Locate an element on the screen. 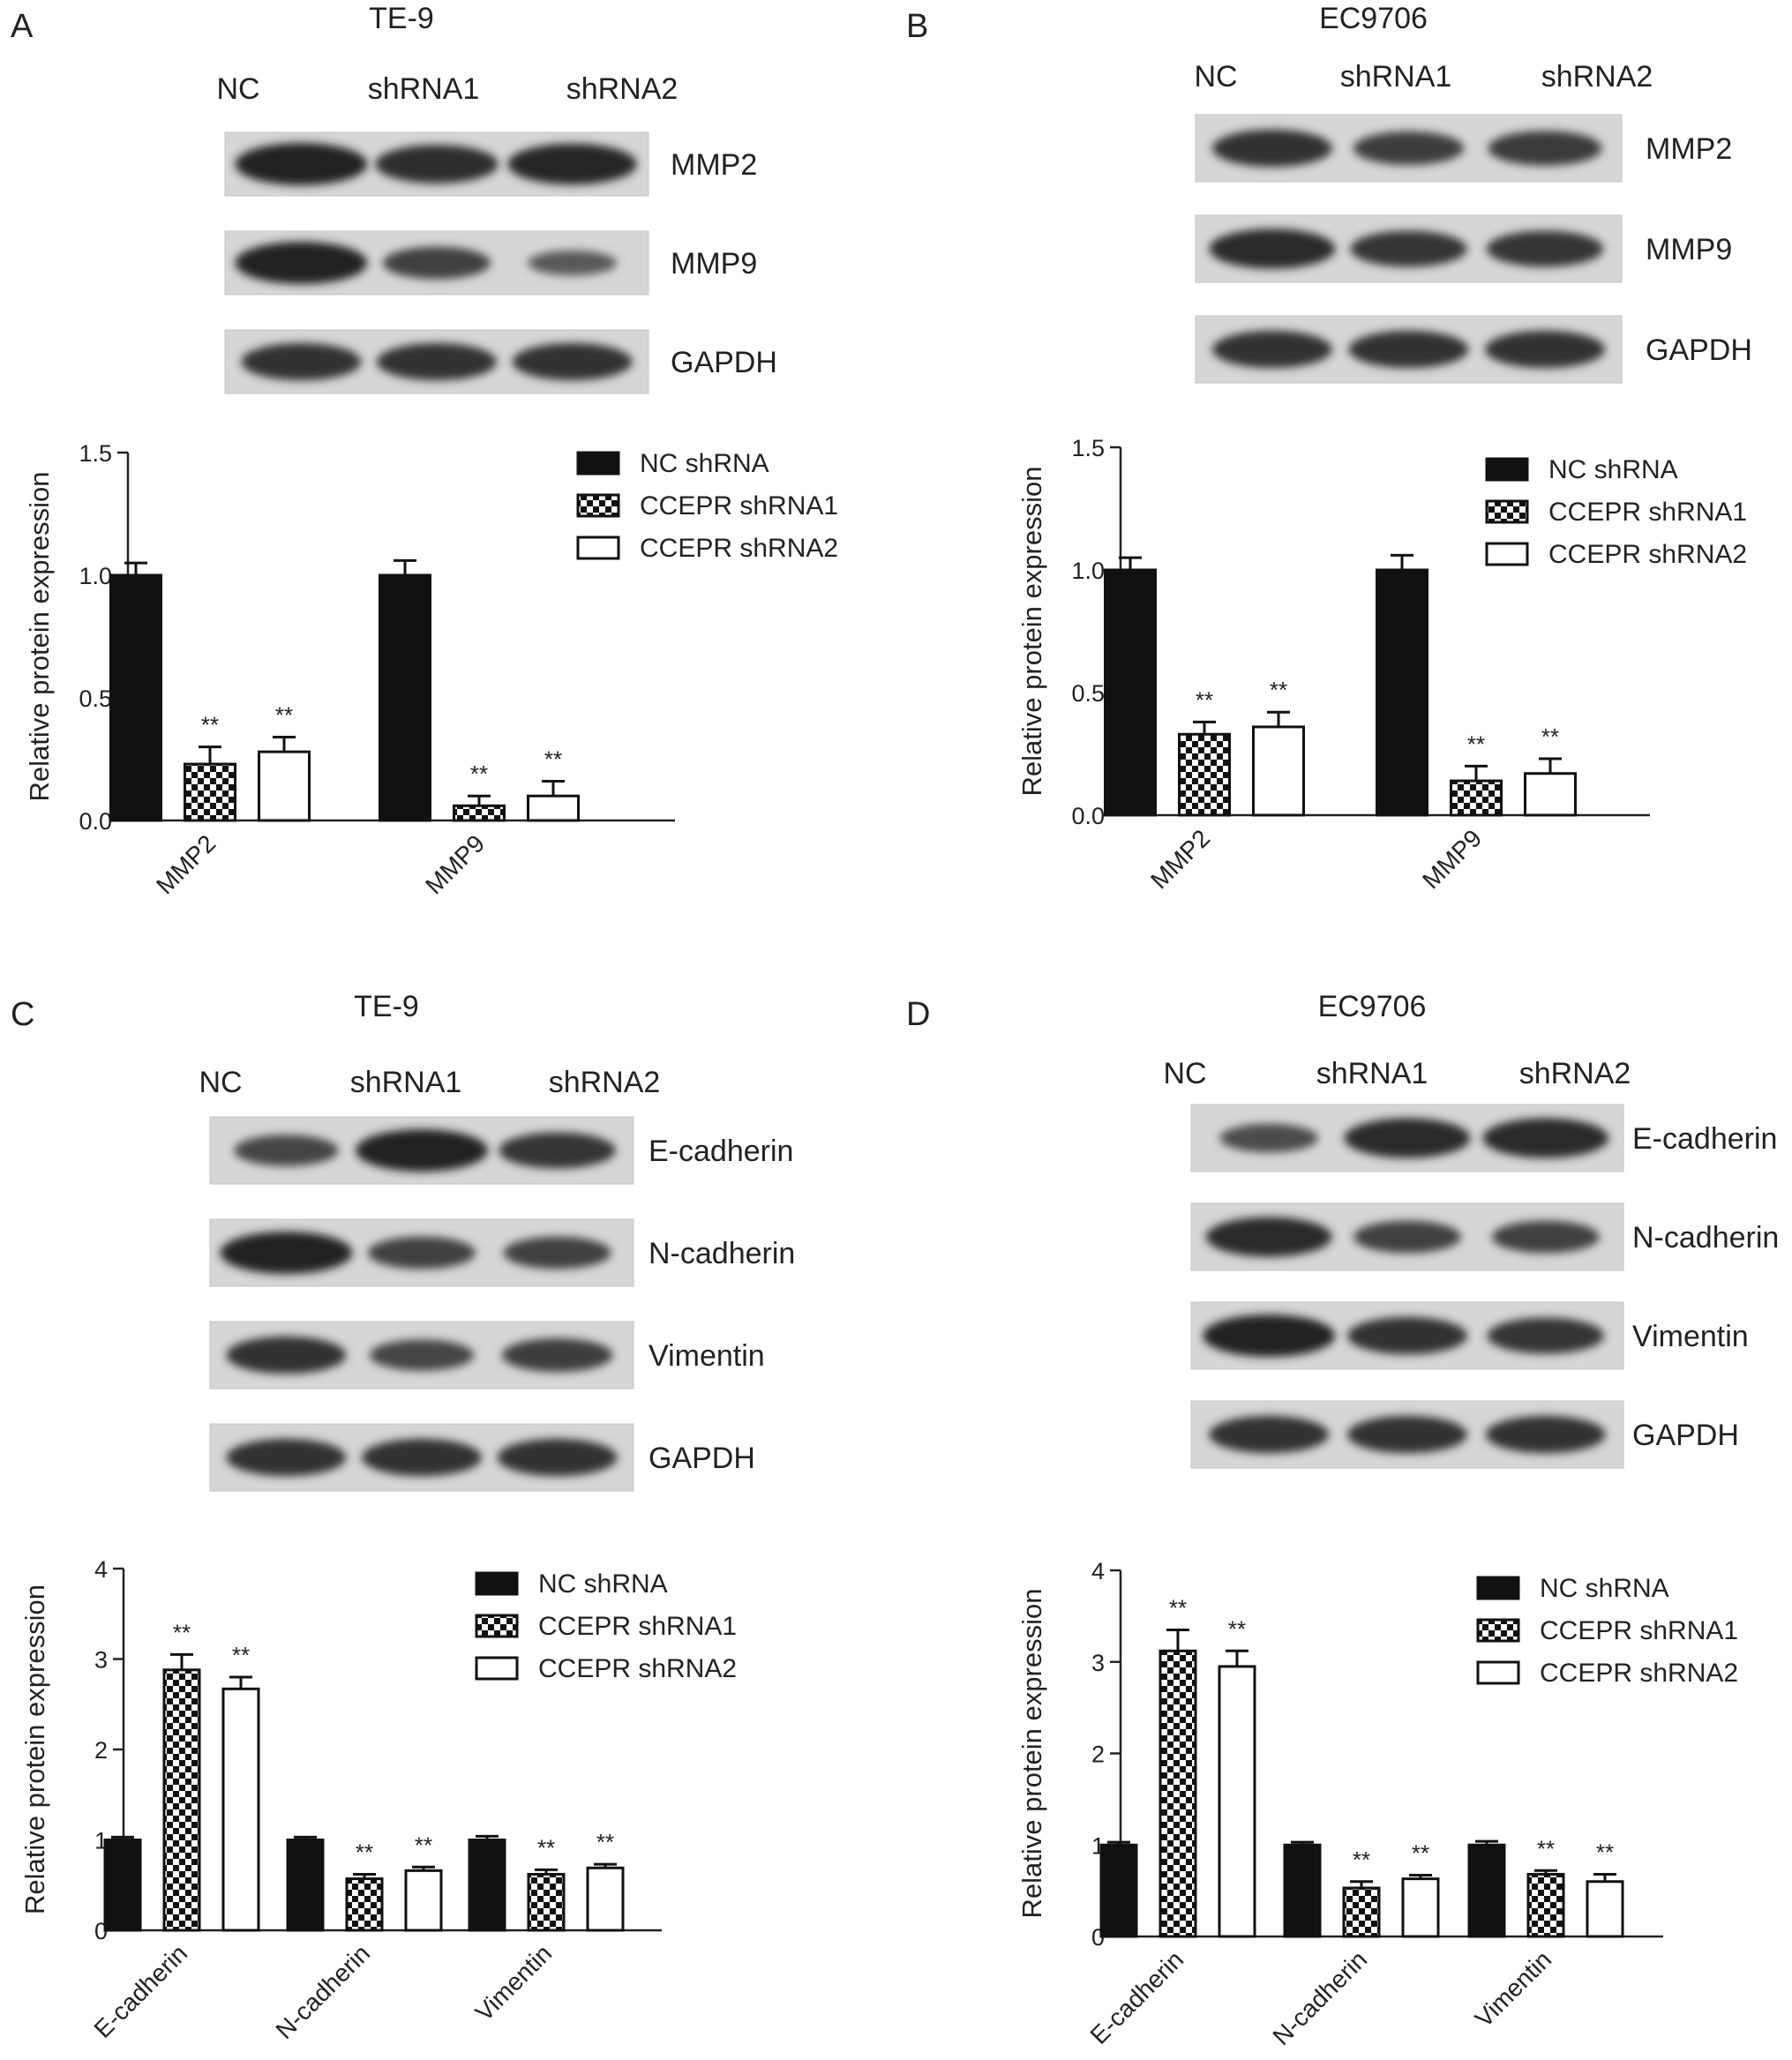 This screenshot has width=1792, height=2060. lane-label-shrna2: shRNA2 is located at coordinates (605, 1082).